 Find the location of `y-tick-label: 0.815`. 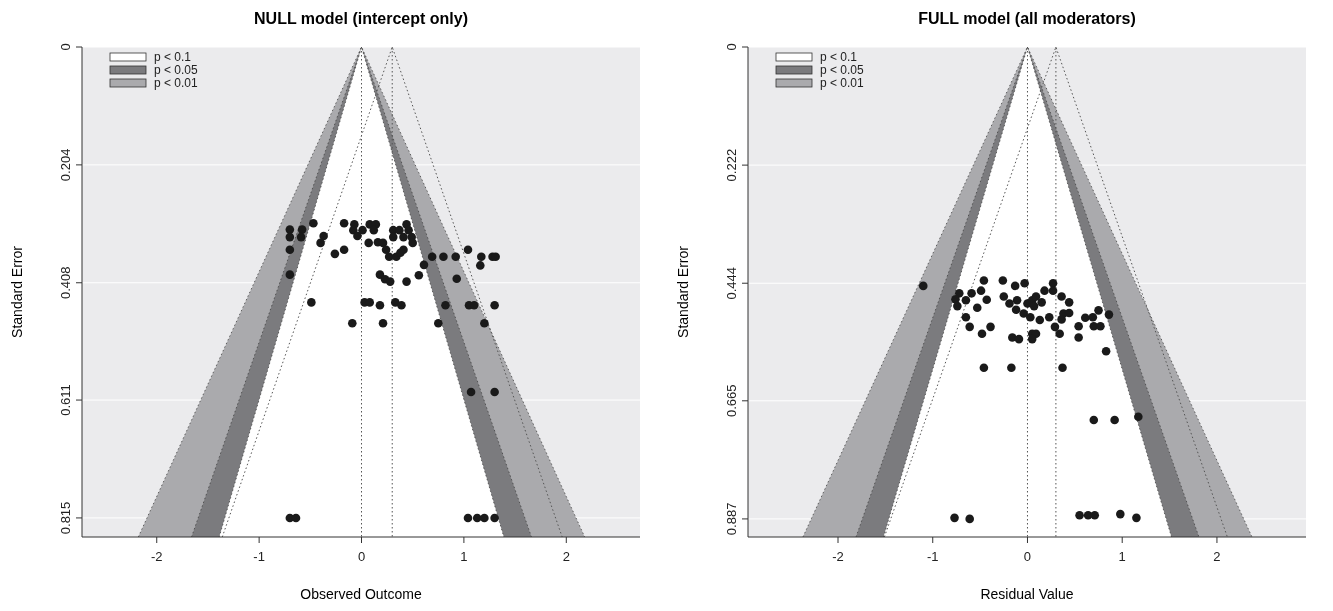

y-tick-label: 0.815 is located at coordinates (65, 518).